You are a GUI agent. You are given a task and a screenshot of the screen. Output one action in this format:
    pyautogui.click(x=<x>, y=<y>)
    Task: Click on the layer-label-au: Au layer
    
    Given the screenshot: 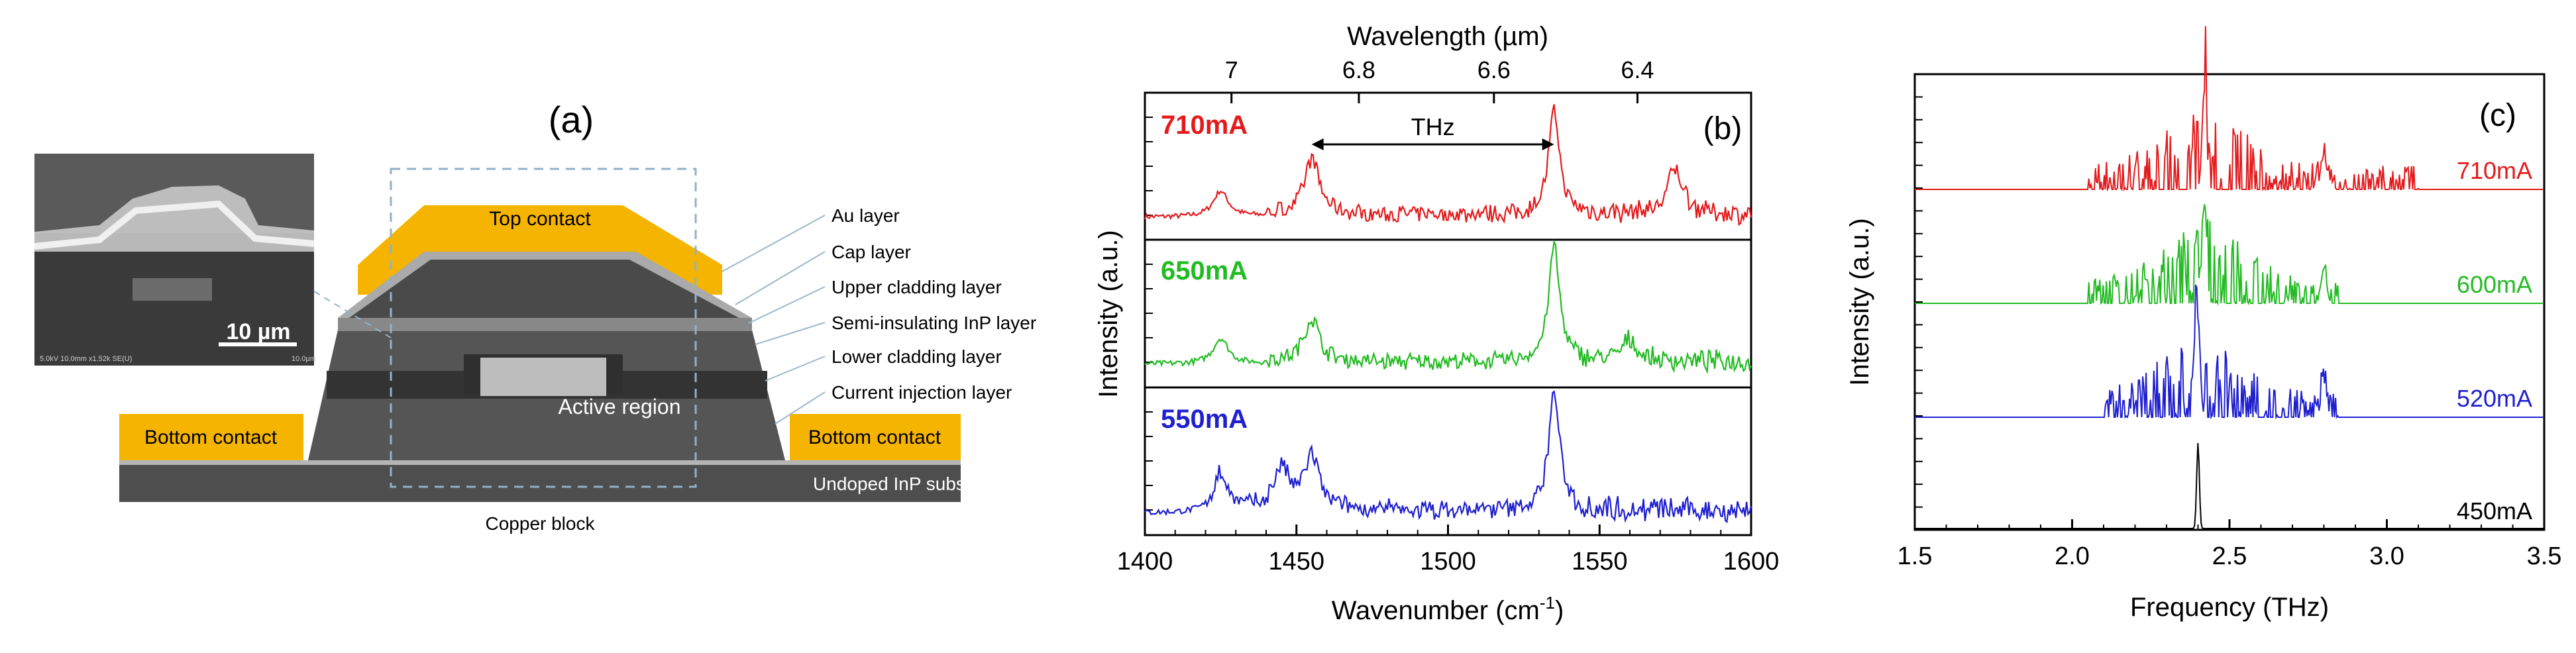 What is the action you would take?
    pyautogui.click(x=866, y=216)
    